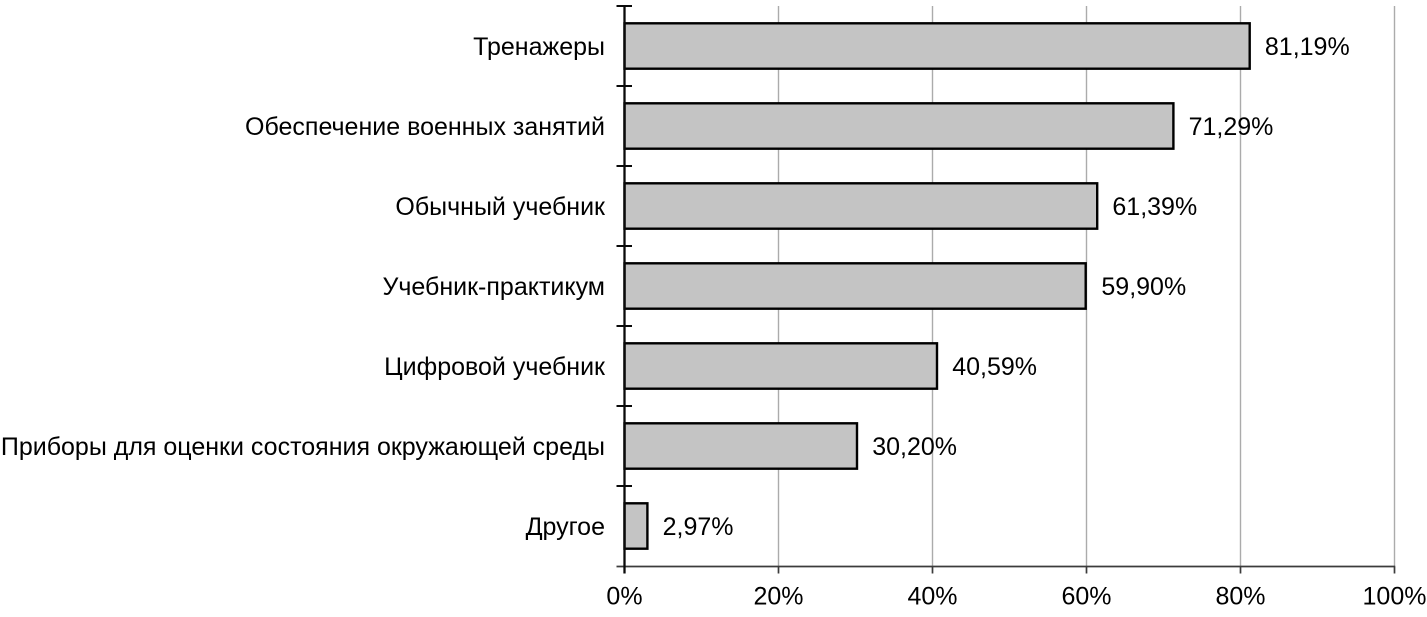  What do you see at coordinates (778, 597) in the screenshot?
I see `svg-text: 20%` at bounding box center [778, 597].